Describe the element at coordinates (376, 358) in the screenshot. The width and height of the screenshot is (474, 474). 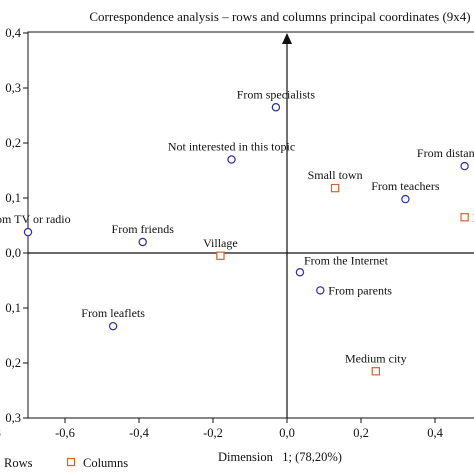
I see `point-label: Medium city` at that location.